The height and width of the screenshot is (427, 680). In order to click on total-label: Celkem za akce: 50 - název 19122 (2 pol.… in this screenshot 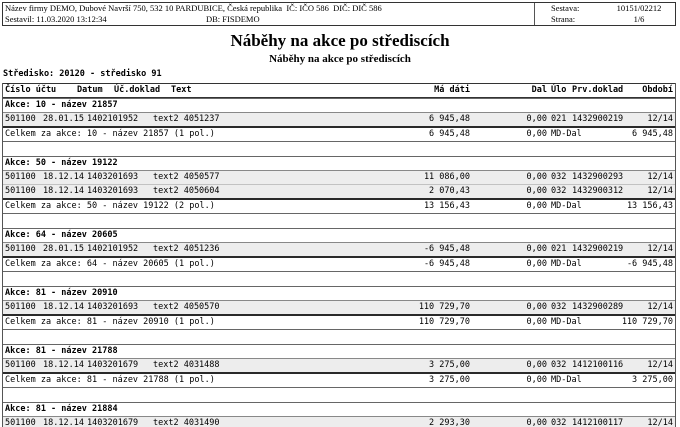, I will do `click(110, 206)`.